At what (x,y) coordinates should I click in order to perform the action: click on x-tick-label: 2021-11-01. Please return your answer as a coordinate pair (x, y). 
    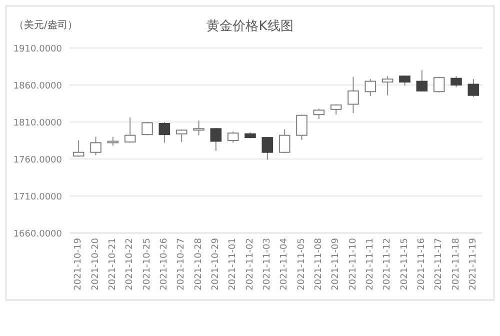
    Looking at the image, I should click on (233, 264).